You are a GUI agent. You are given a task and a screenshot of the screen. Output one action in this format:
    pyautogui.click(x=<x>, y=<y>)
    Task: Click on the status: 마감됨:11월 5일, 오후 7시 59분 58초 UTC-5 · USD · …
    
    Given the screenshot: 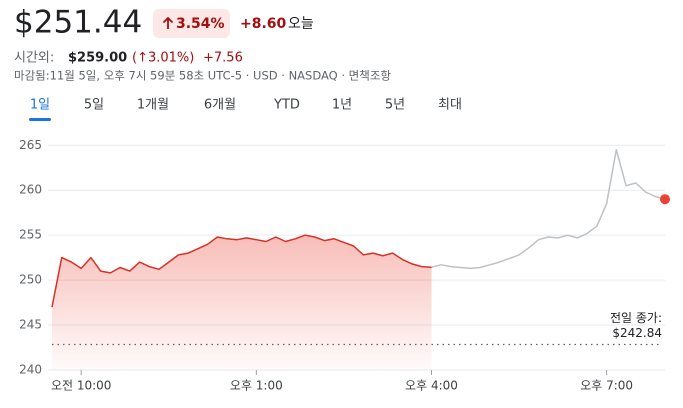 What is the action you would take?
    pyautogui.click(x=202, y=76)
    